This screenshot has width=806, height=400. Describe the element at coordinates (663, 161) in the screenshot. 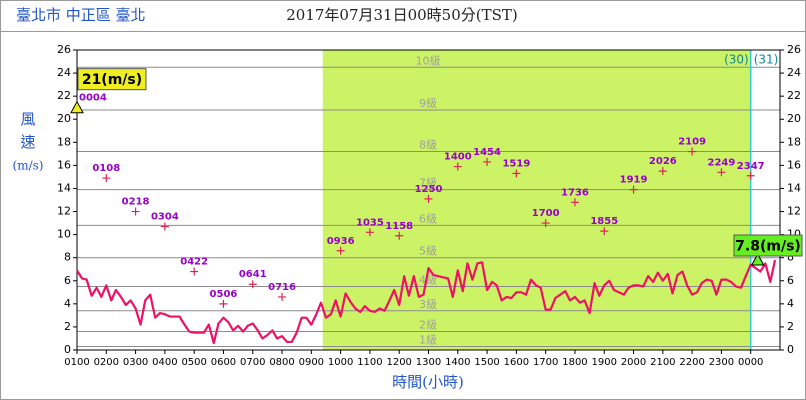

I see `gust-label: 2026` at that location.